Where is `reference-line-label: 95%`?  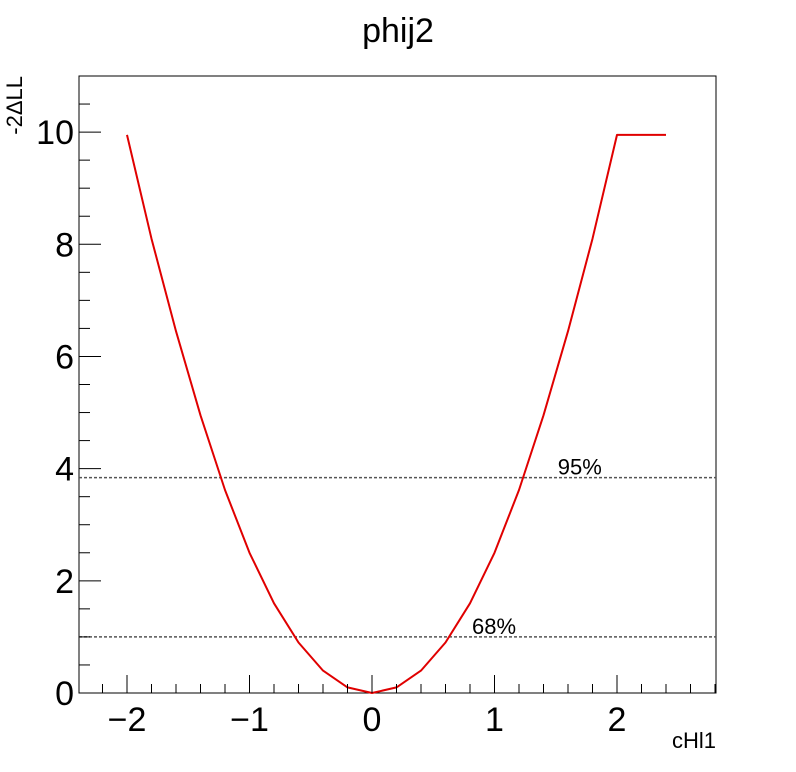 reference-line-label: 95% is located at coordinates (580, 467).